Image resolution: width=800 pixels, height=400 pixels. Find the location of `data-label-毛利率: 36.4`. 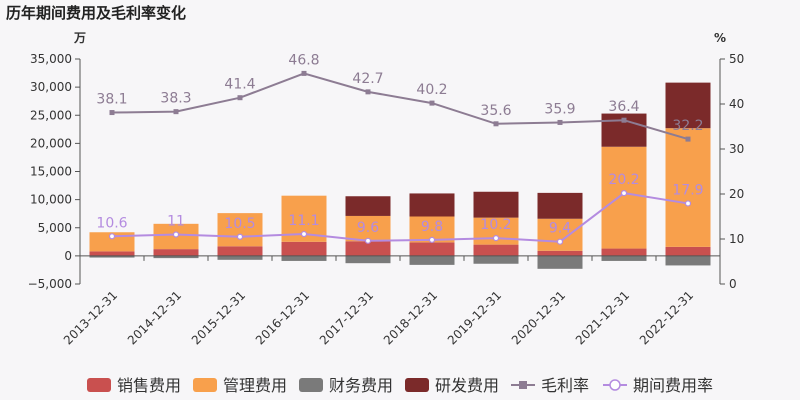

data-label-毛利率: 36.4 is located at coordinates (623, 107).